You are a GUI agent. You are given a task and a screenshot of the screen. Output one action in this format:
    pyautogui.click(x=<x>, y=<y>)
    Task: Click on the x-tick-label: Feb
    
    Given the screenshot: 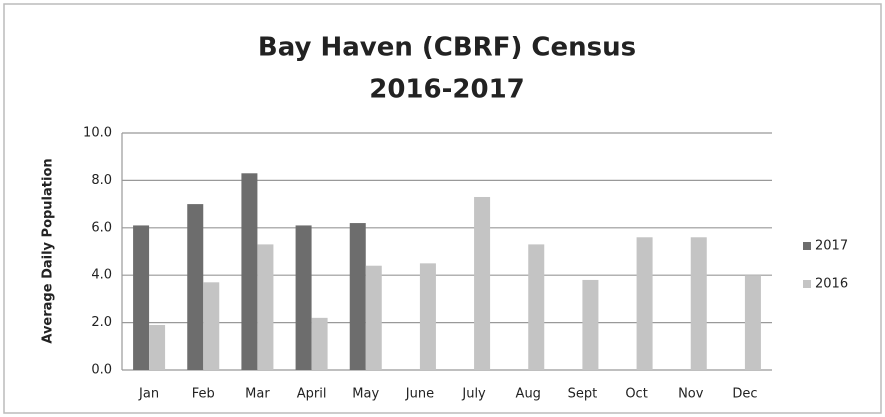 What is the action you would take?
    pyautogui.click(x=203, y=394)
    